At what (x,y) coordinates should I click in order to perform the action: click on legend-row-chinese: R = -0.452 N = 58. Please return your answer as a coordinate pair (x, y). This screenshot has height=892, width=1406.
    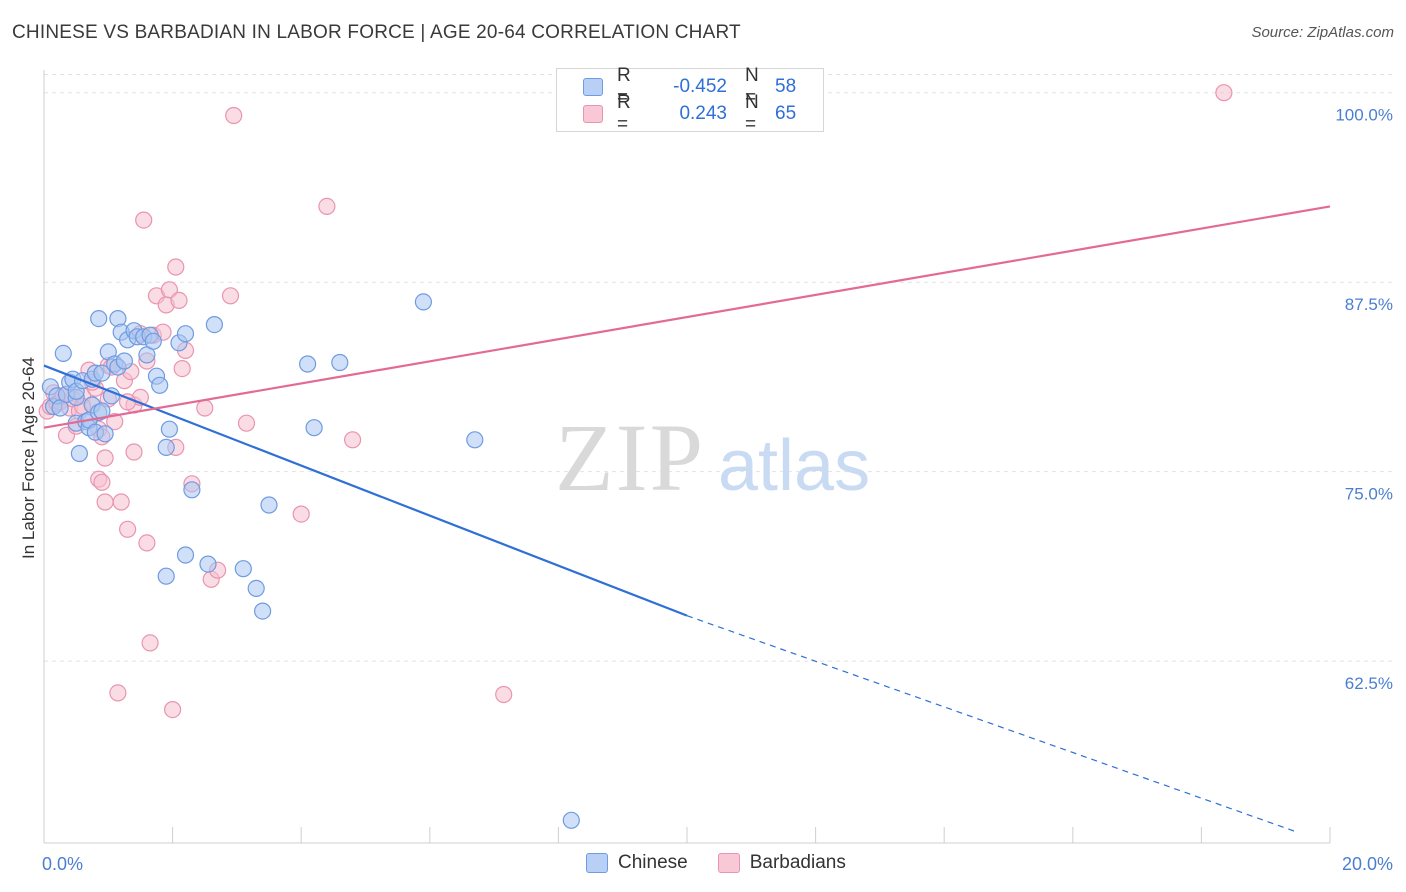
    Looking at the image, I should click on (690, 86).